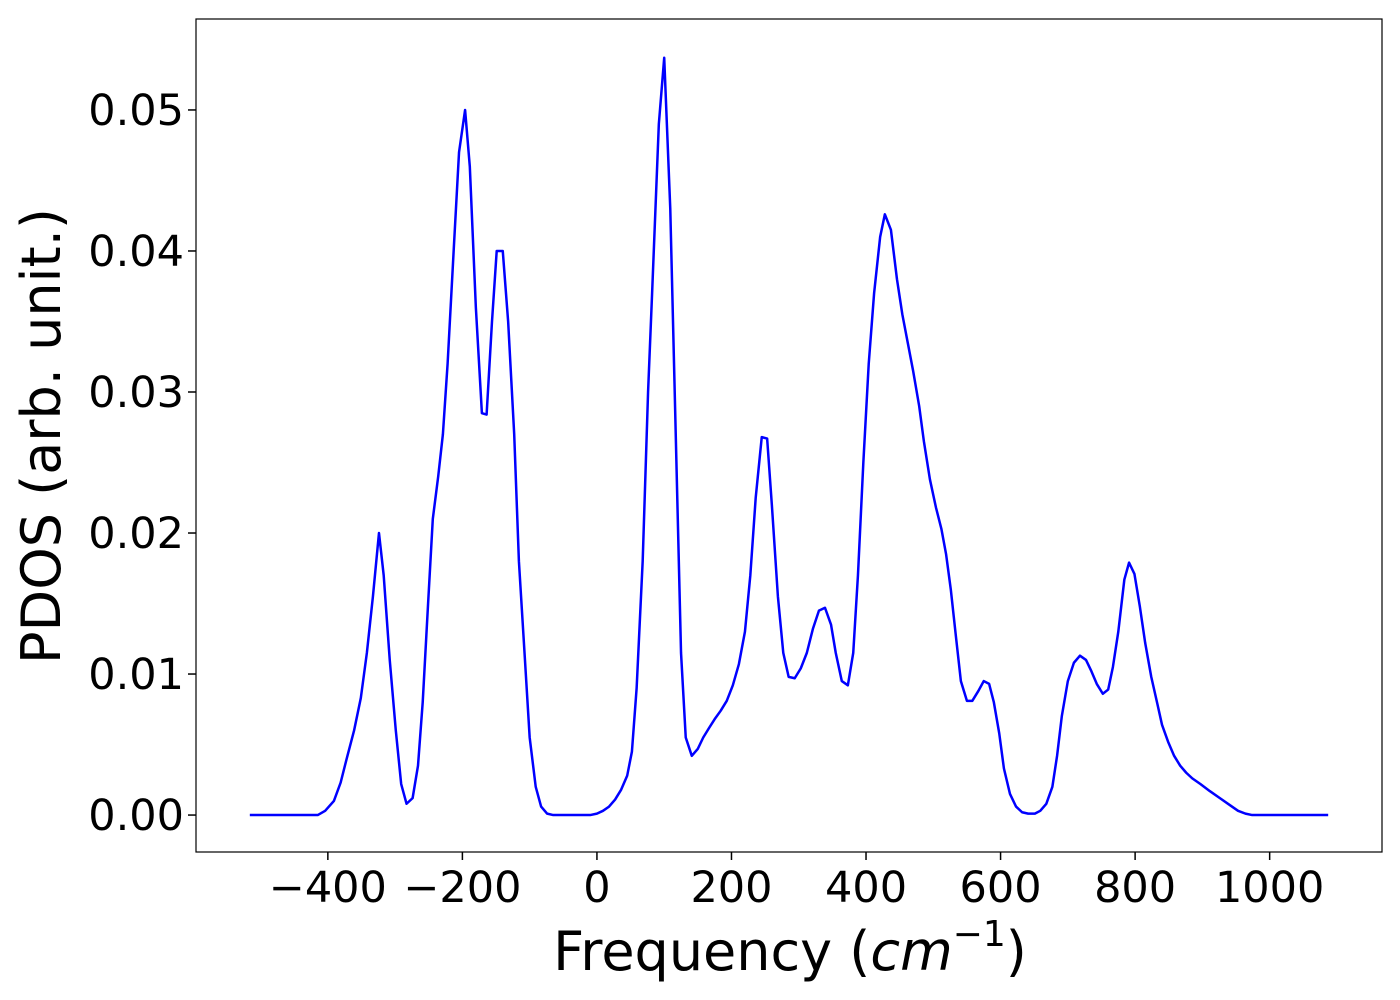 The height and width of the screenshot is (1000, 1400). Describe the element at coordinates (462, 888) in the screenshot. I see `x-tick-label: −200` at that location.